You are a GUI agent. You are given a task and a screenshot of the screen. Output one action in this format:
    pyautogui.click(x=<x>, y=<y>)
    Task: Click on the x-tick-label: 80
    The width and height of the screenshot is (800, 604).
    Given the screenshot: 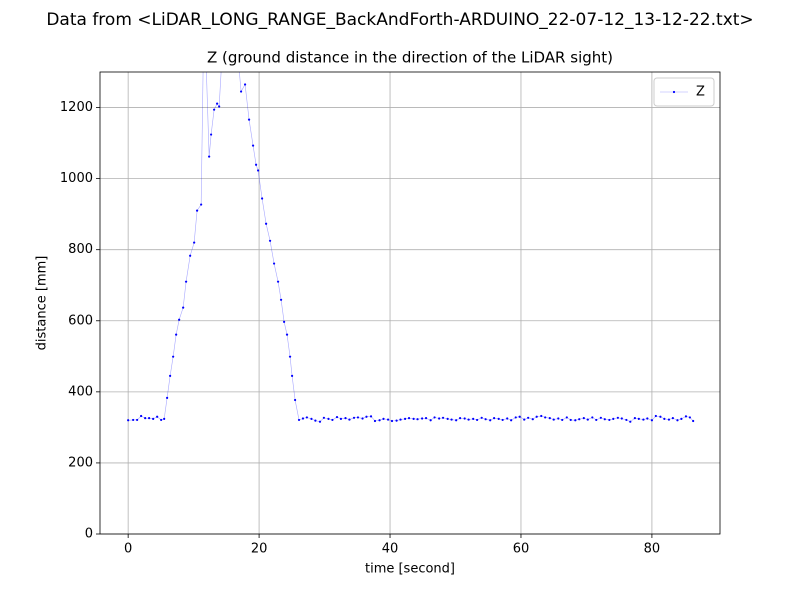 What is the action you would take?
    pyautogui.click(x=652, y=549)
    